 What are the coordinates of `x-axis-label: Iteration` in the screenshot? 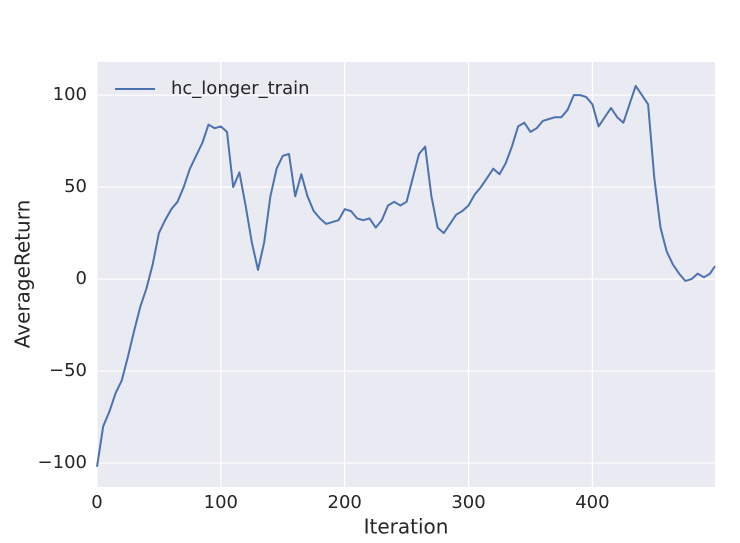 It's located at (406, 527).